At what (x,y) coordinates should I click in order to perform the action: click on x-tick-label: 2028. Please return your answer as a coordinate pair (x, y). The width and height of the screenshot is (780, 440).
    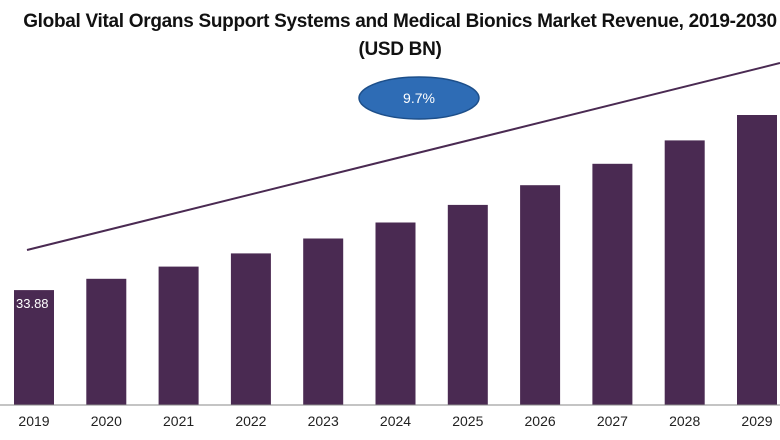
    Looking at the image, I should click on (684, 421).